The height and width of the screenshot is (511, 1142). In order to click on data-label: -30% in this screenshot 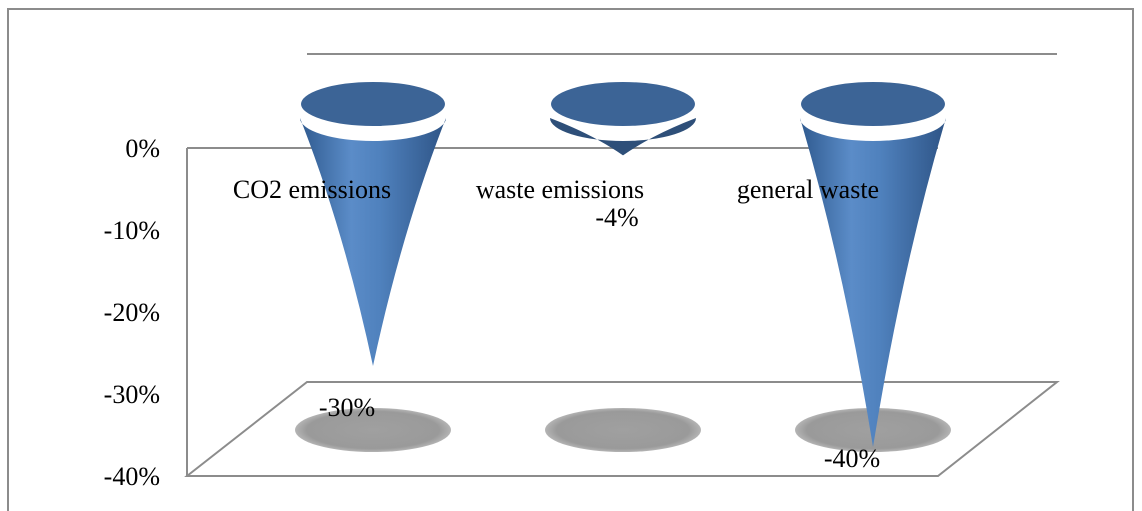, I will do `click(347, 407)`.